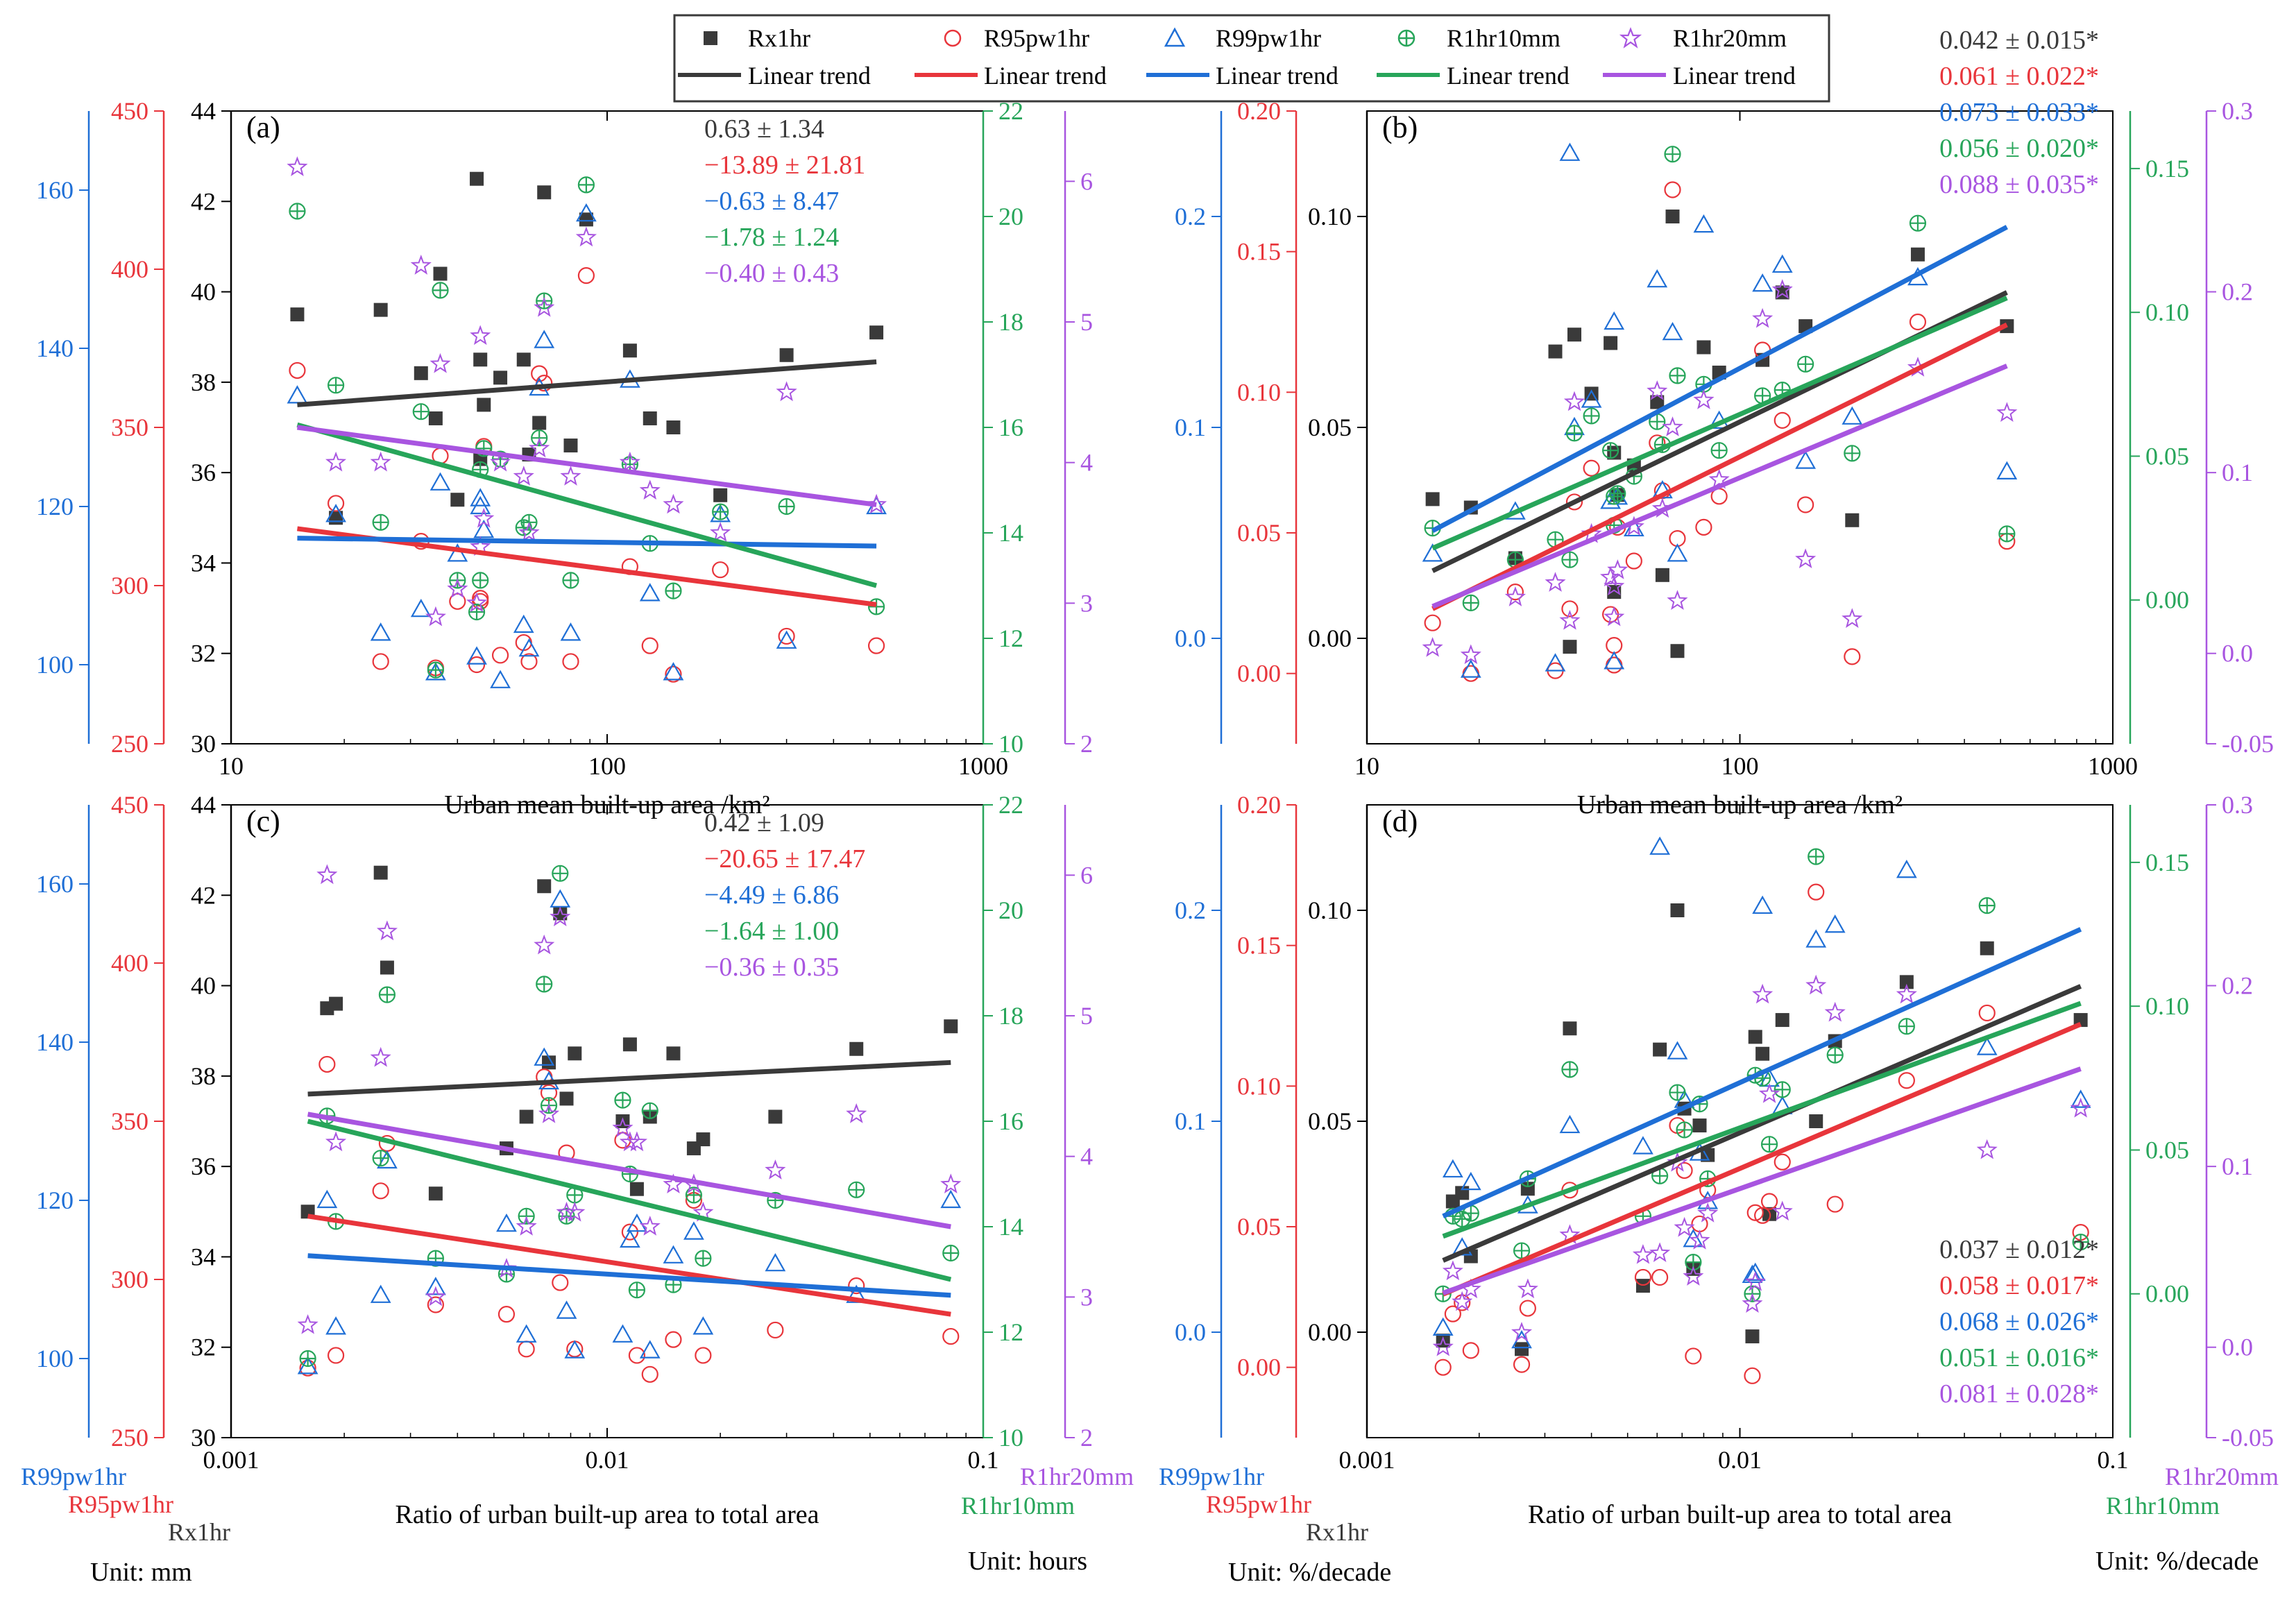  I want to click on stat-r95pw1hr: 0.061 ± 0.022*, so click(2019, 76).